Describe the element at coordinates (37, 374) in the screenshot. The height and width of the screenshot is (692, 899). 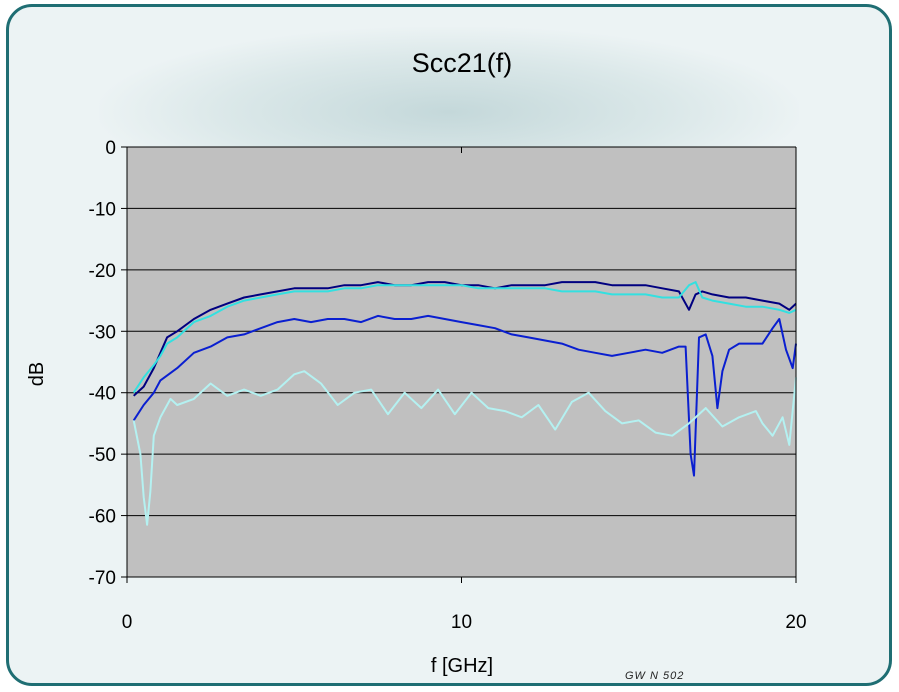
I see `y-axis-label: dB` at that location.